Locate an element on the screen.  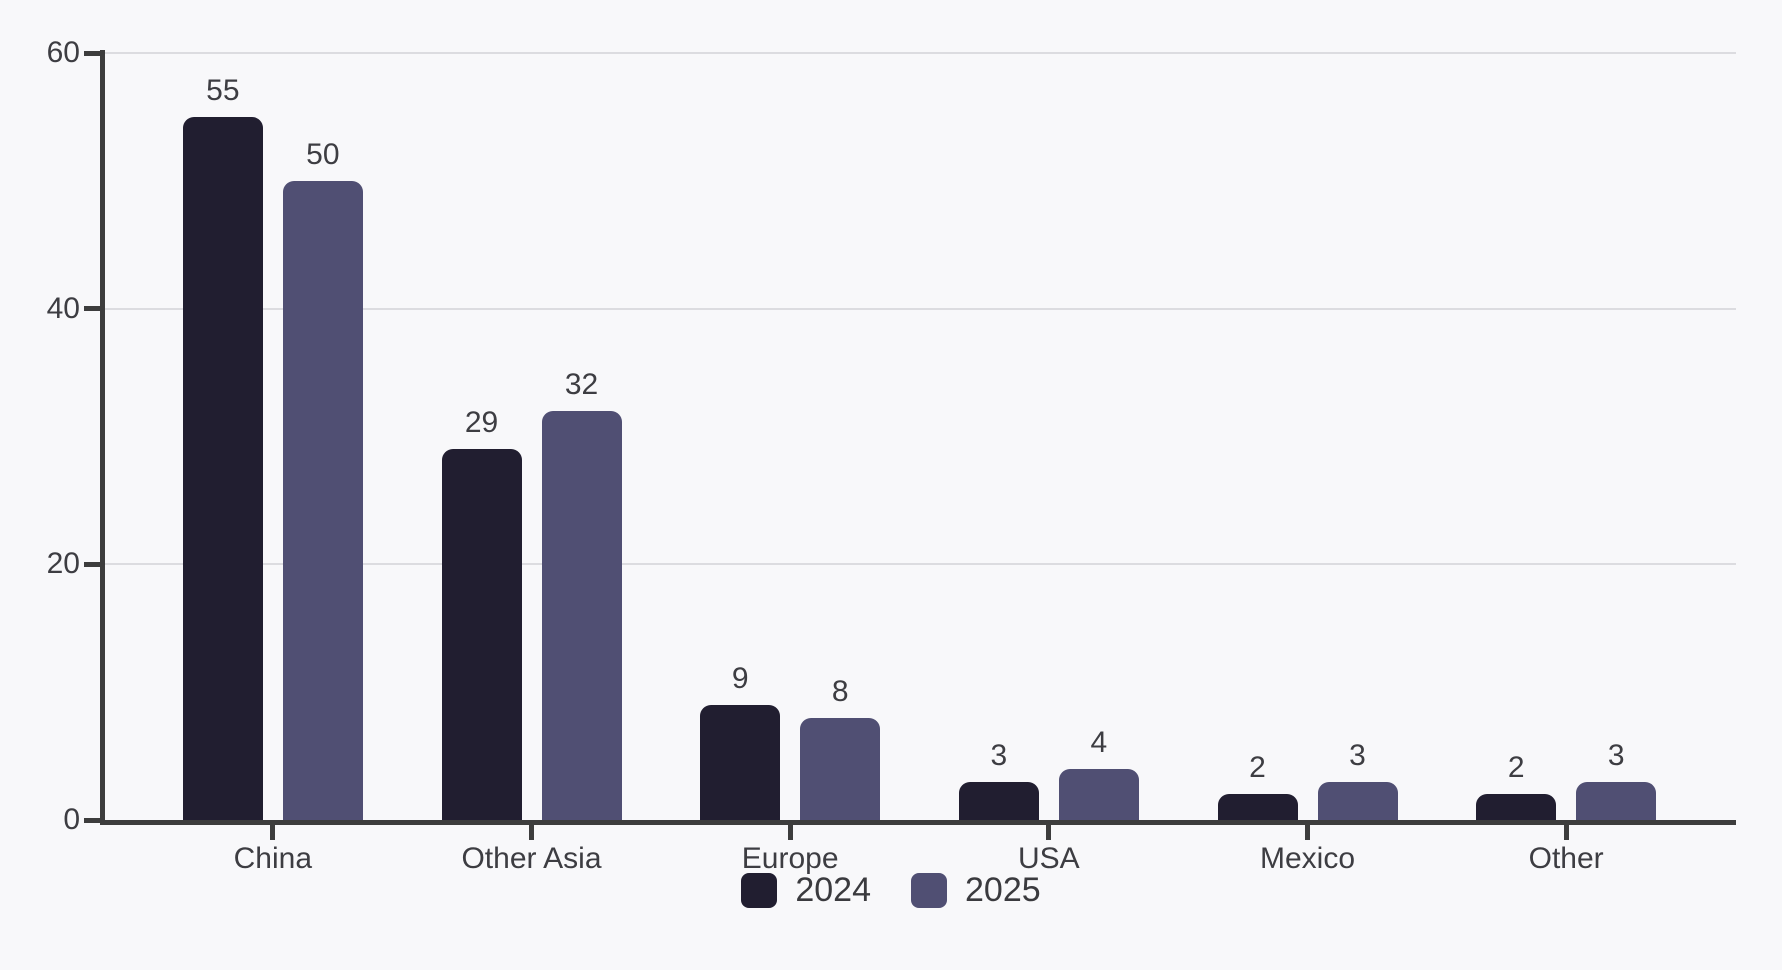
bar-2024-other is located at coordinates (1516, 807).